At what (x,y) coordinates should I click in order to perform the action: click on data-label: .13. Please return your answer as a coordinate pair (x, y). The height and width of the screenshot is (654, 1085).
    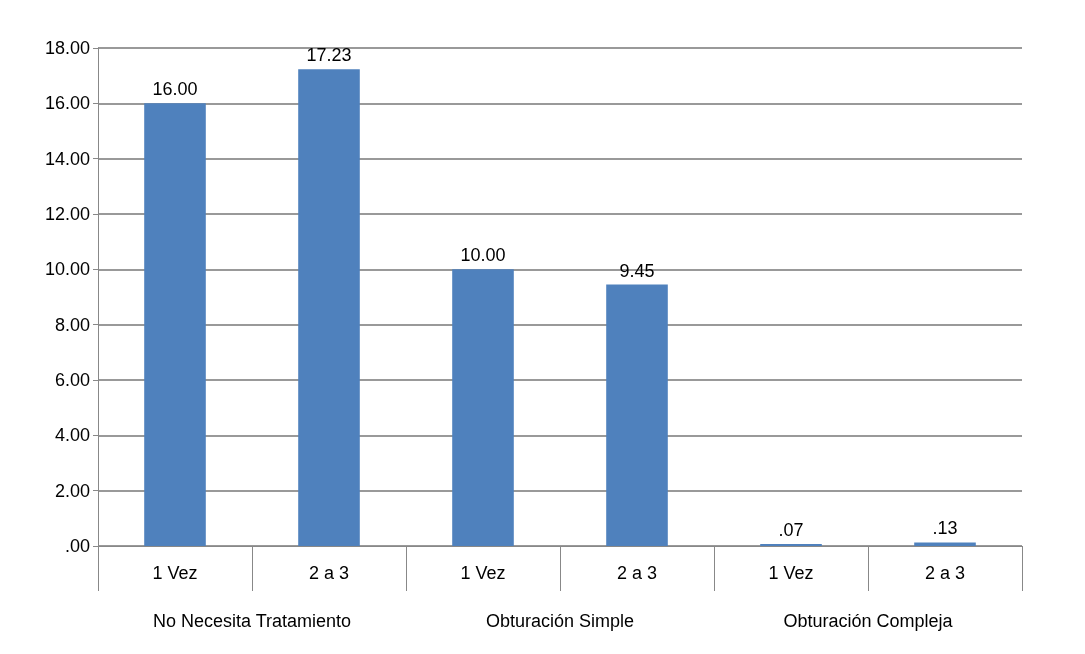
    Looking at the image, I should click on (945, 528).